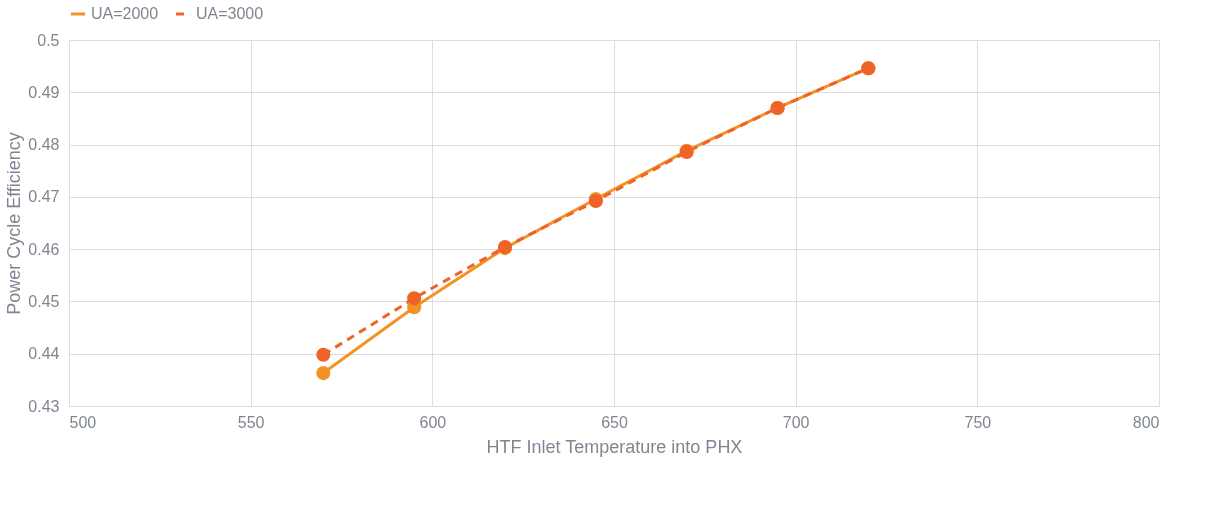 The width and height of the screenshot is (1222, 506). I want to click on x-tick-label: 750, so click(978, 422).